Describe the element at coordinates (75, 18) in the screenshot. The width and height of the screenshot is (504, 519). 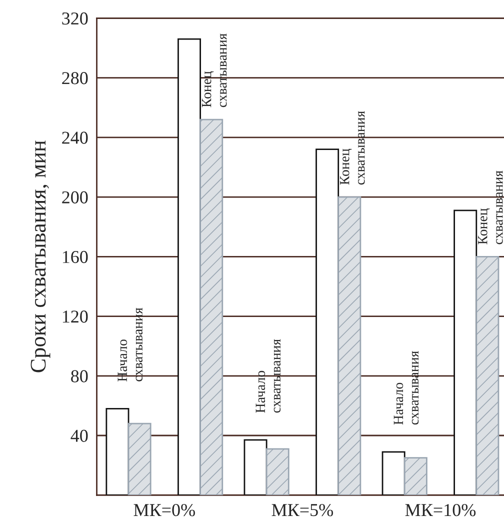
I see `y-tick-label: 320` at that location.